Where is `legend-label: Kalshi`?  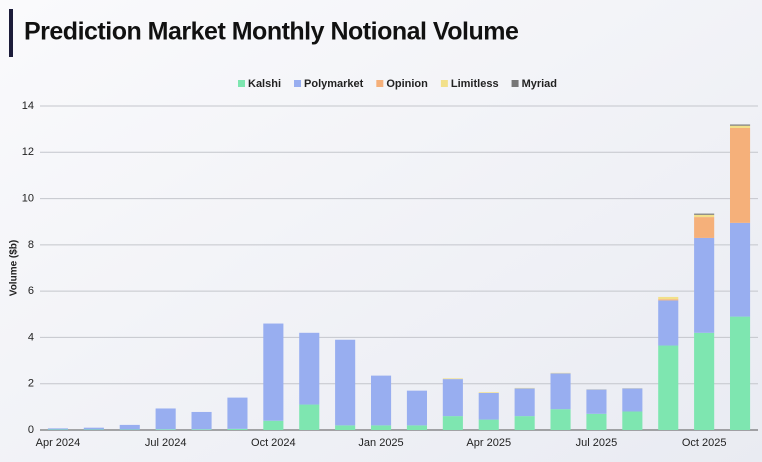 legend-label: Kalshi is located at coordinates (264, 84).